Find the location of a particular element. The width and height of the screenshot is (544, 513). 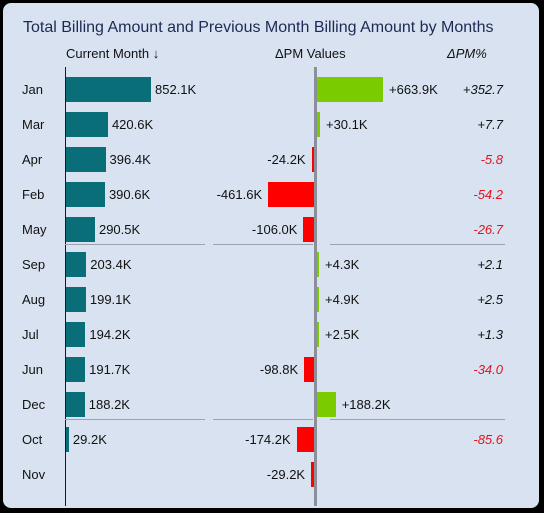

current-month-axis is located at coordinates (65, 286).